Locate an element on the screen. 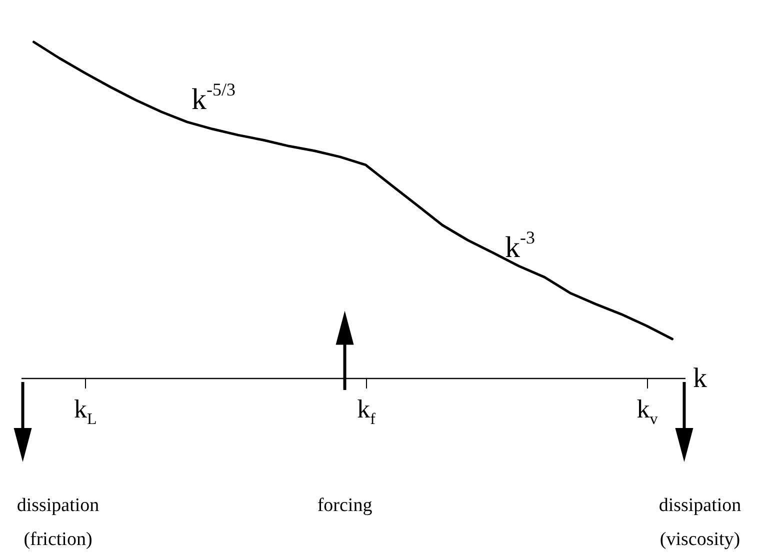  annotation: k$^{-3}$ is located at coordinates (520, 246).